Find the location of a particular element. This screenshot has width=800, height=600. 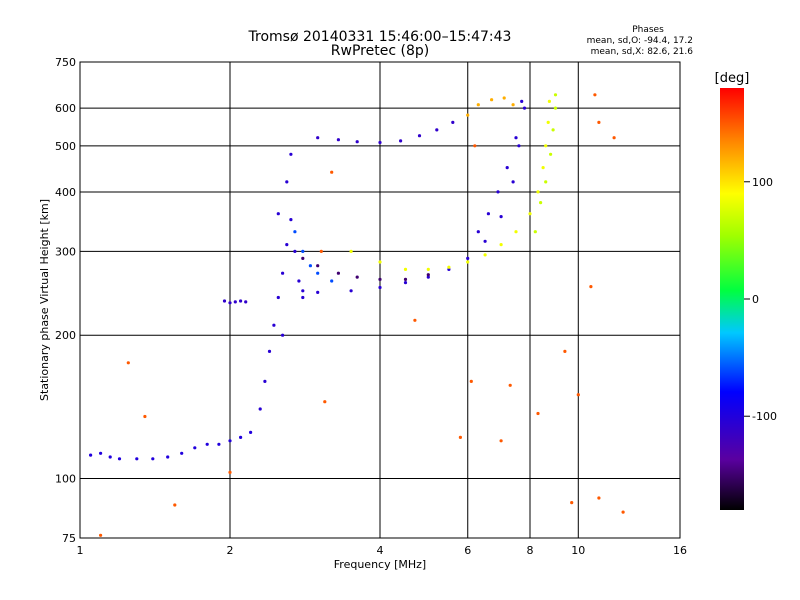

x-tick-label: 4 is located at coordinates (380, 550).